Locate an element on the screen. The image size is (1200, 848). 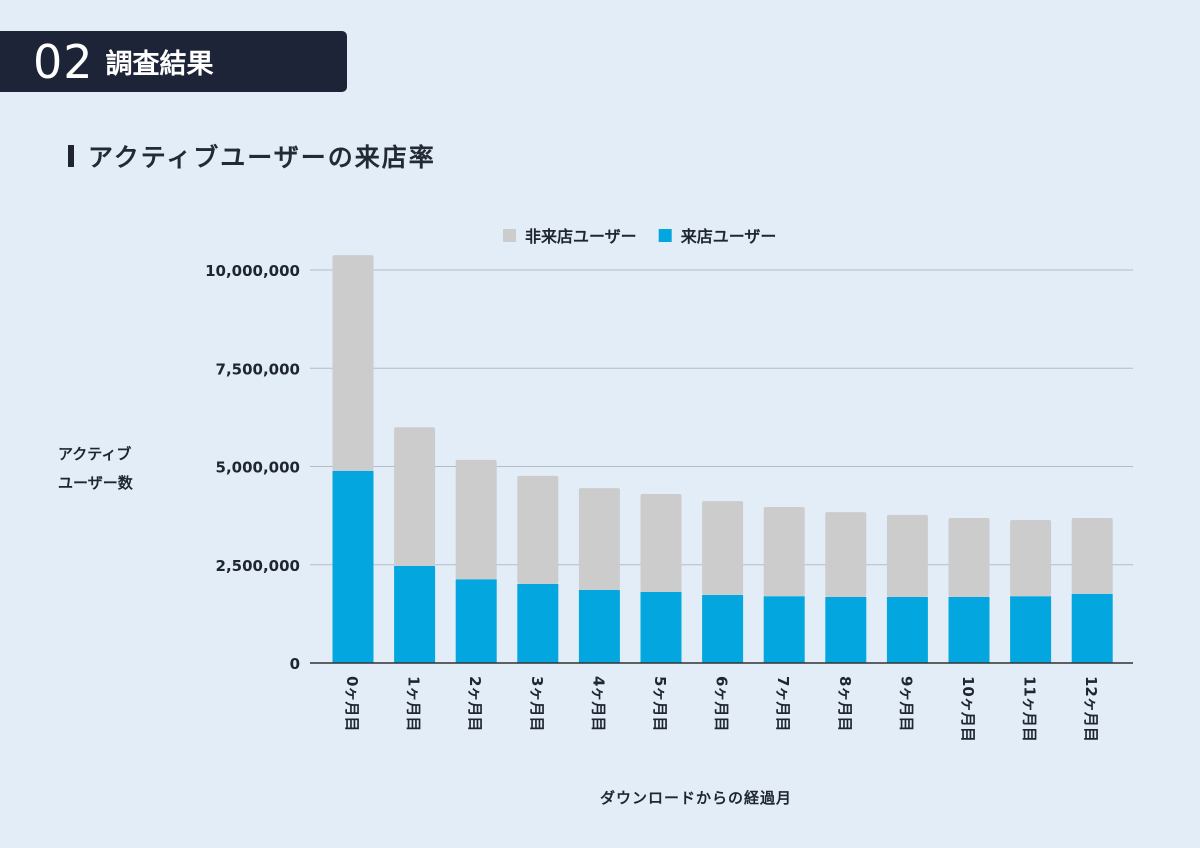
section-header: 02 調査結果 is located at coordinates (173, 61).